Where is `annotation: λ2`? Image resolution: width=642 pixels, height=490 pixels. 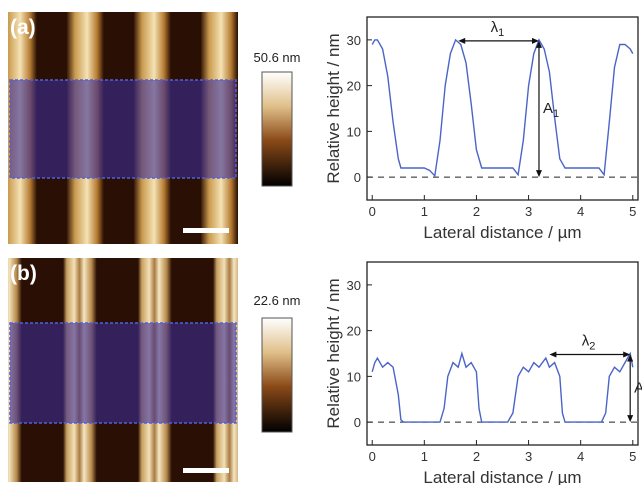 annotation: λ2 is located at coordinates (589, 343).